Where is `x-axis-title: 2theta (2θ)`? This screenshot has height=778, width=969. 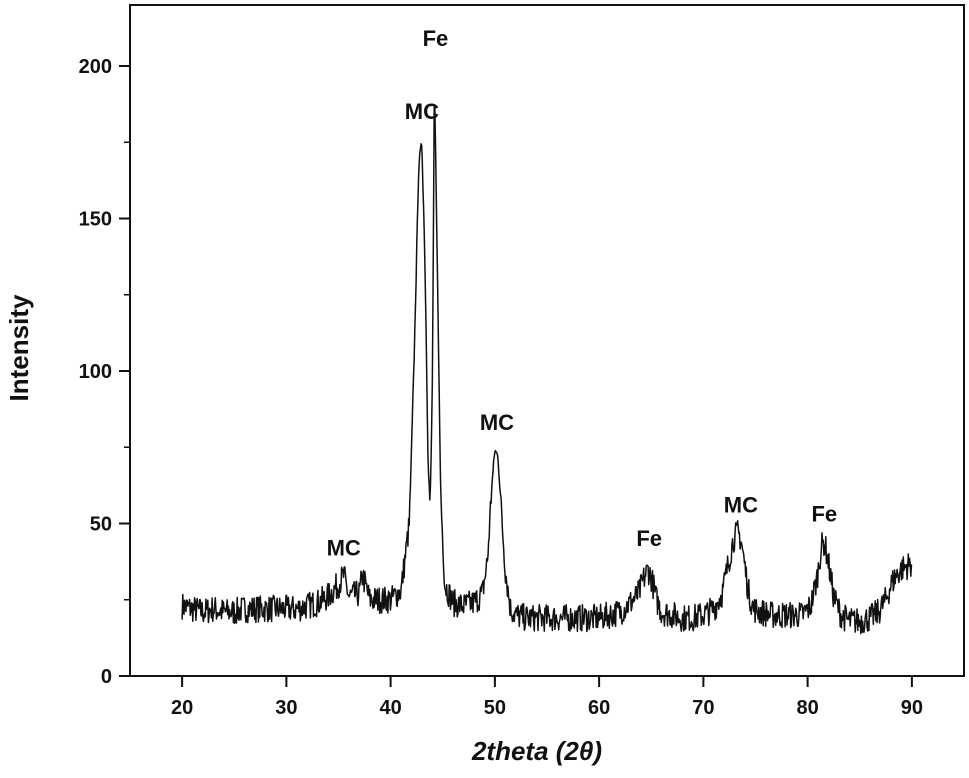
x-axis-title: 2theta (2θ) is located at coordinates (536, 751).